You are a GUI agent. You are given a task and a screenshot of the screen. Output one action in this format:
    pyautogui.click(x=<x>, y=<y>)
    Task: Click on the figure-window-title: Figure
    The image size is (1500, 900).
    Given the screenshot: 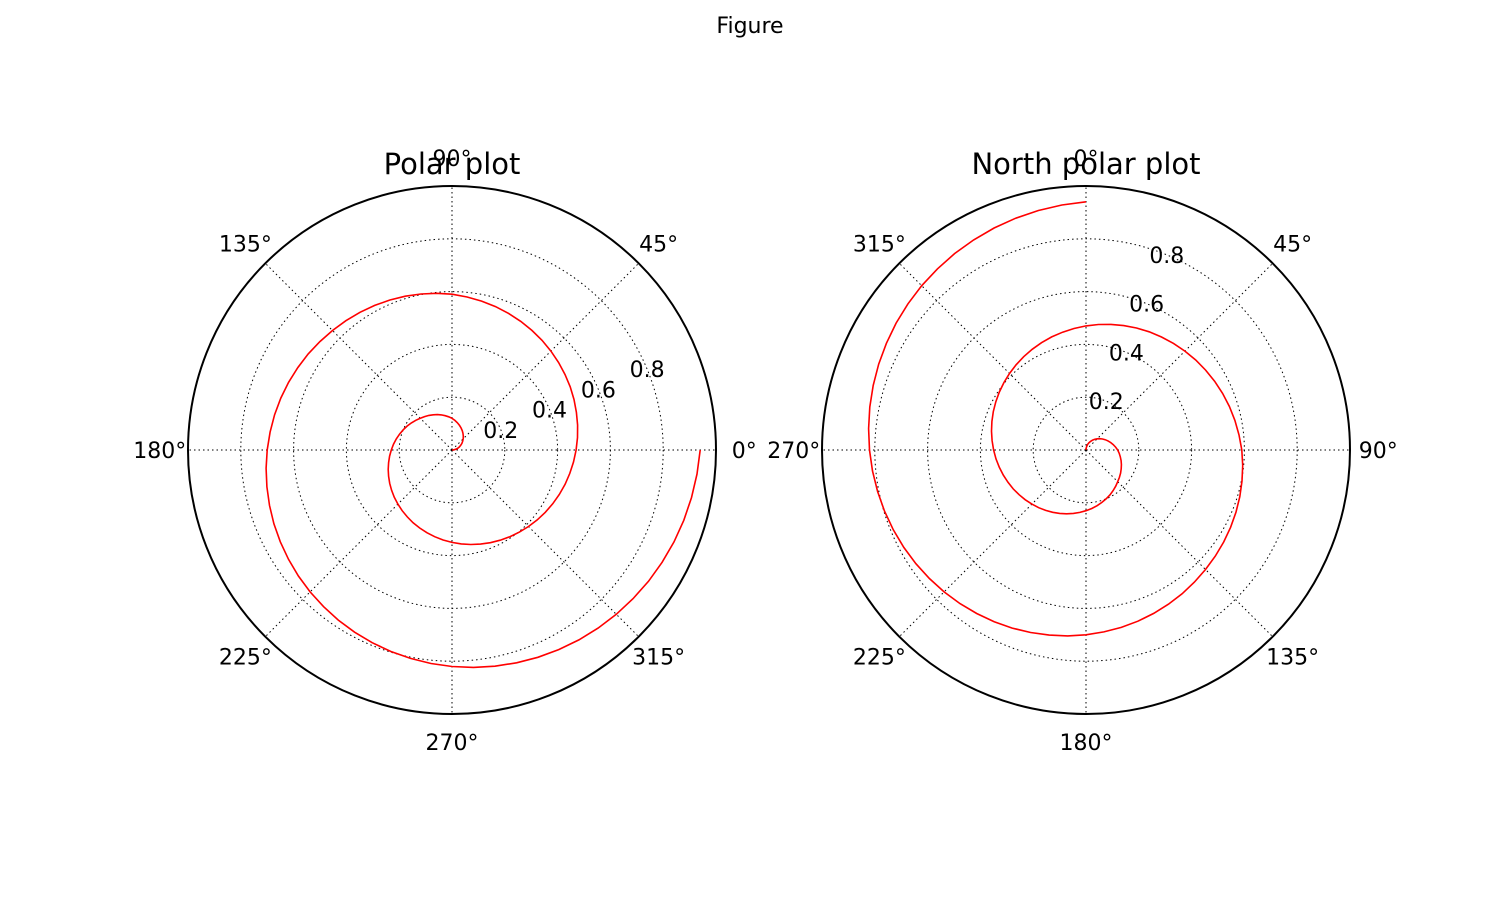 What is the action you would take?
    pyautogui.click(x=750, y=26)
    